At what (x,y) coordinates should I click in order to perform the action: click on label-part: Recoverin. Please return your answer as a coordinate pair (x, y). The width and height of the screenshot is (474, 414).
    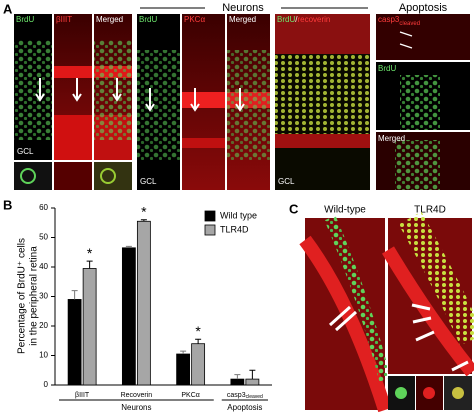
    Looking at the image, I should click on (137, 395).